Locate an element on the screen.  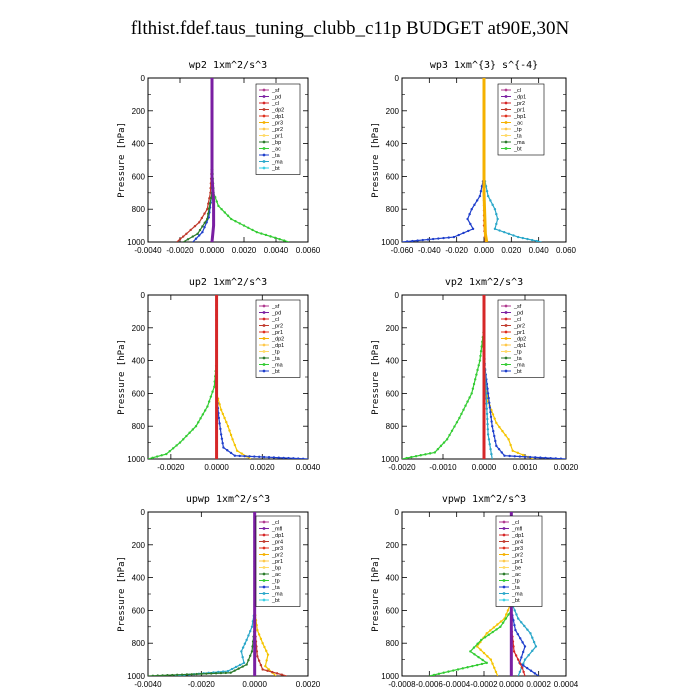
legend-entry: _pr2 is located at coordinates (519, 327).